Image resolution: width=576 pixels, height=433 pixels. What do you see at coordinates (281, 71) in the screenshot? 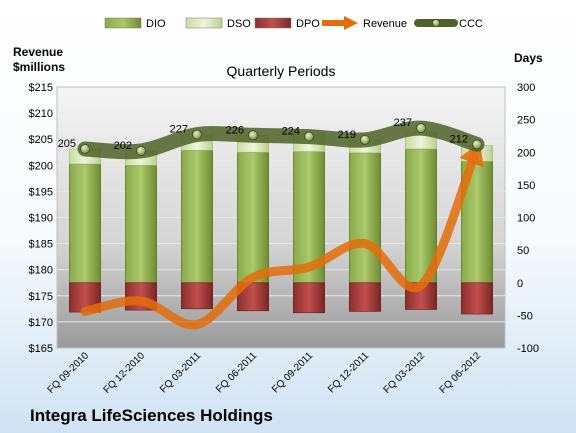
I see `chart-title: Quarterly Periods` at bounding box center [281, 71].